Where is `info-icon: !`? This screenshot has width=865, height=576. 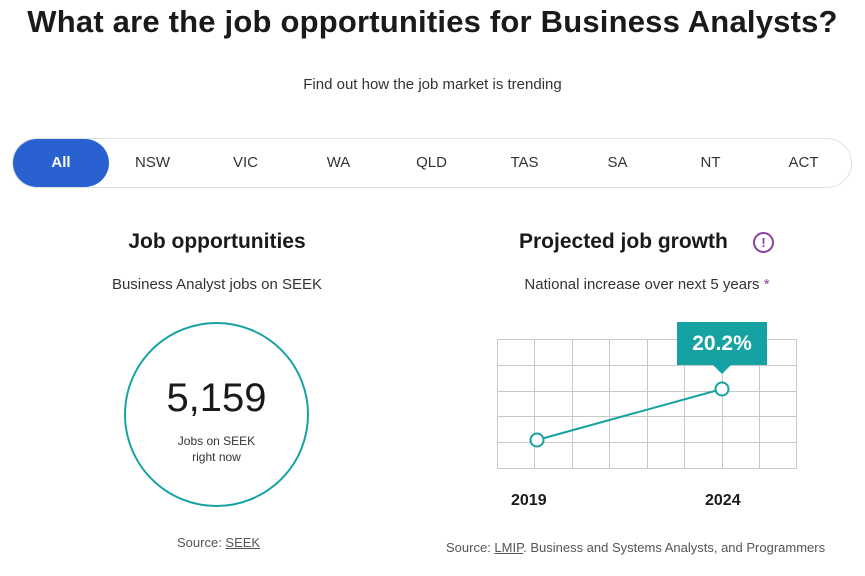
info-icon: ! is located at coordinates (763, 242).